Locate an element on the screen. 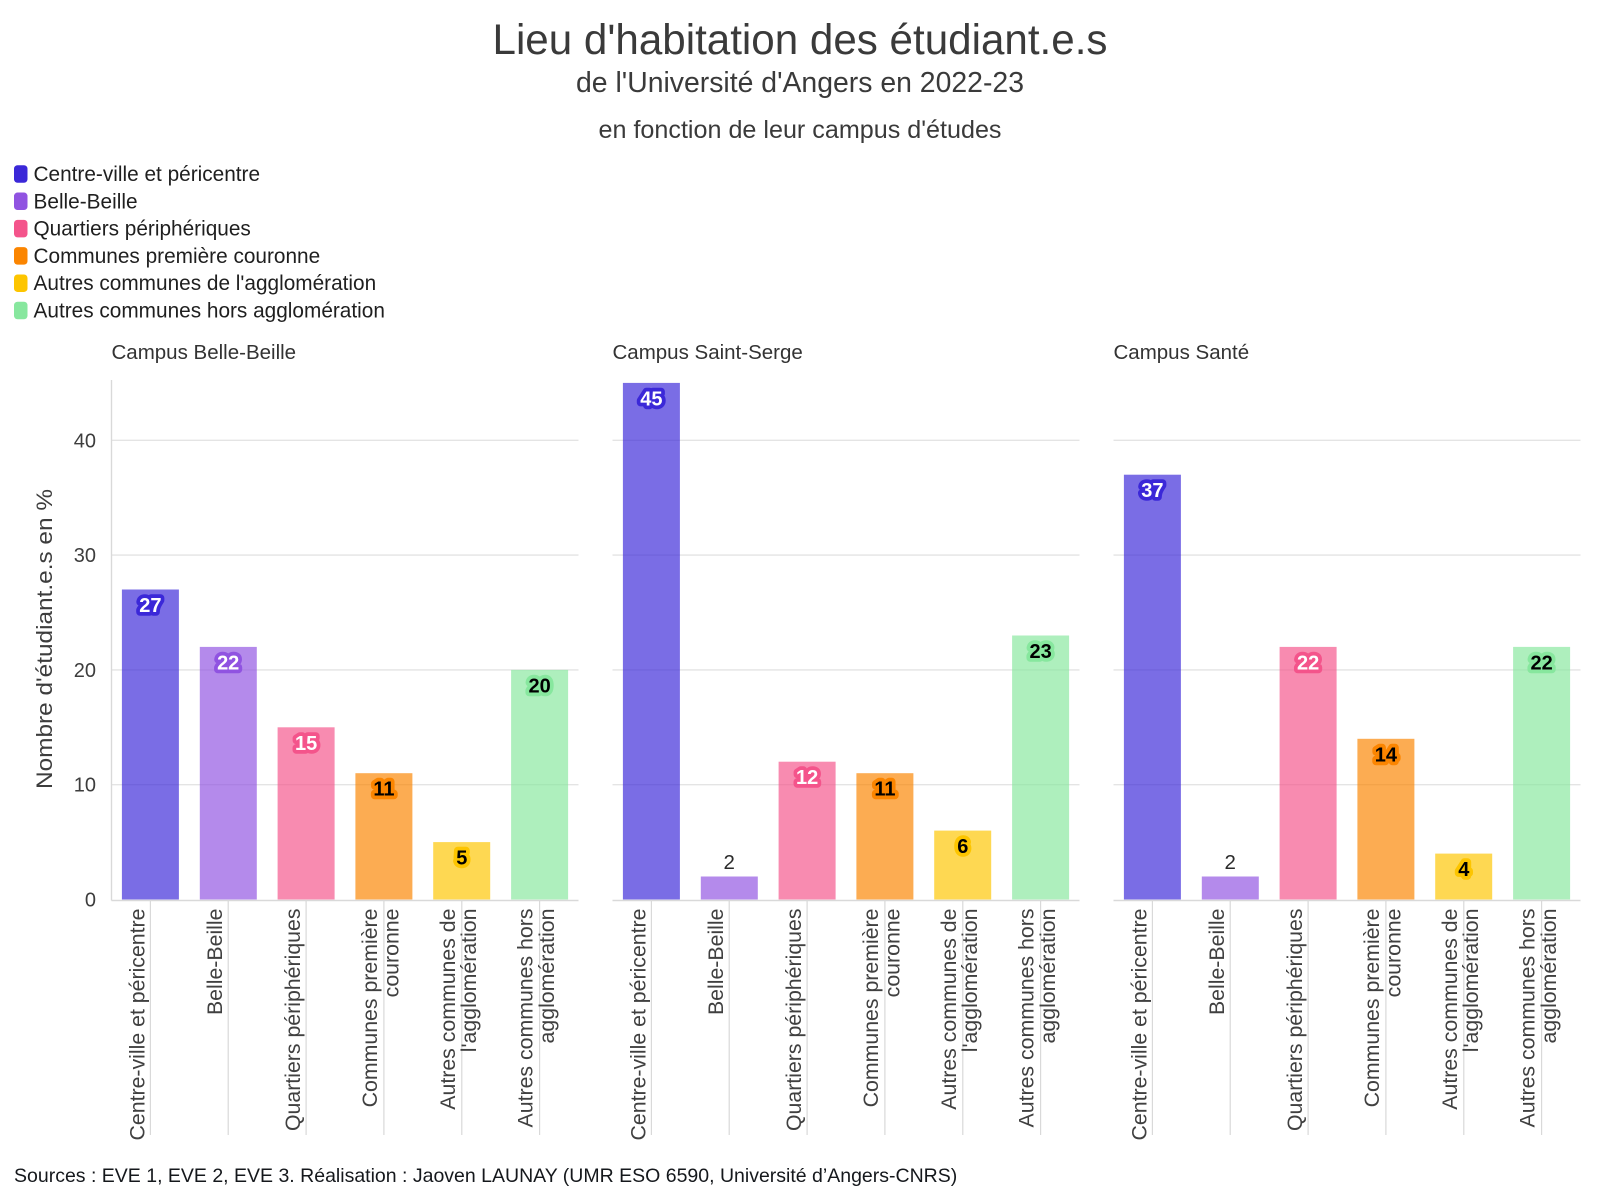 This screenshot has height=1200, width=1600. svg-text: 45 is located at coordinates (651, 399).